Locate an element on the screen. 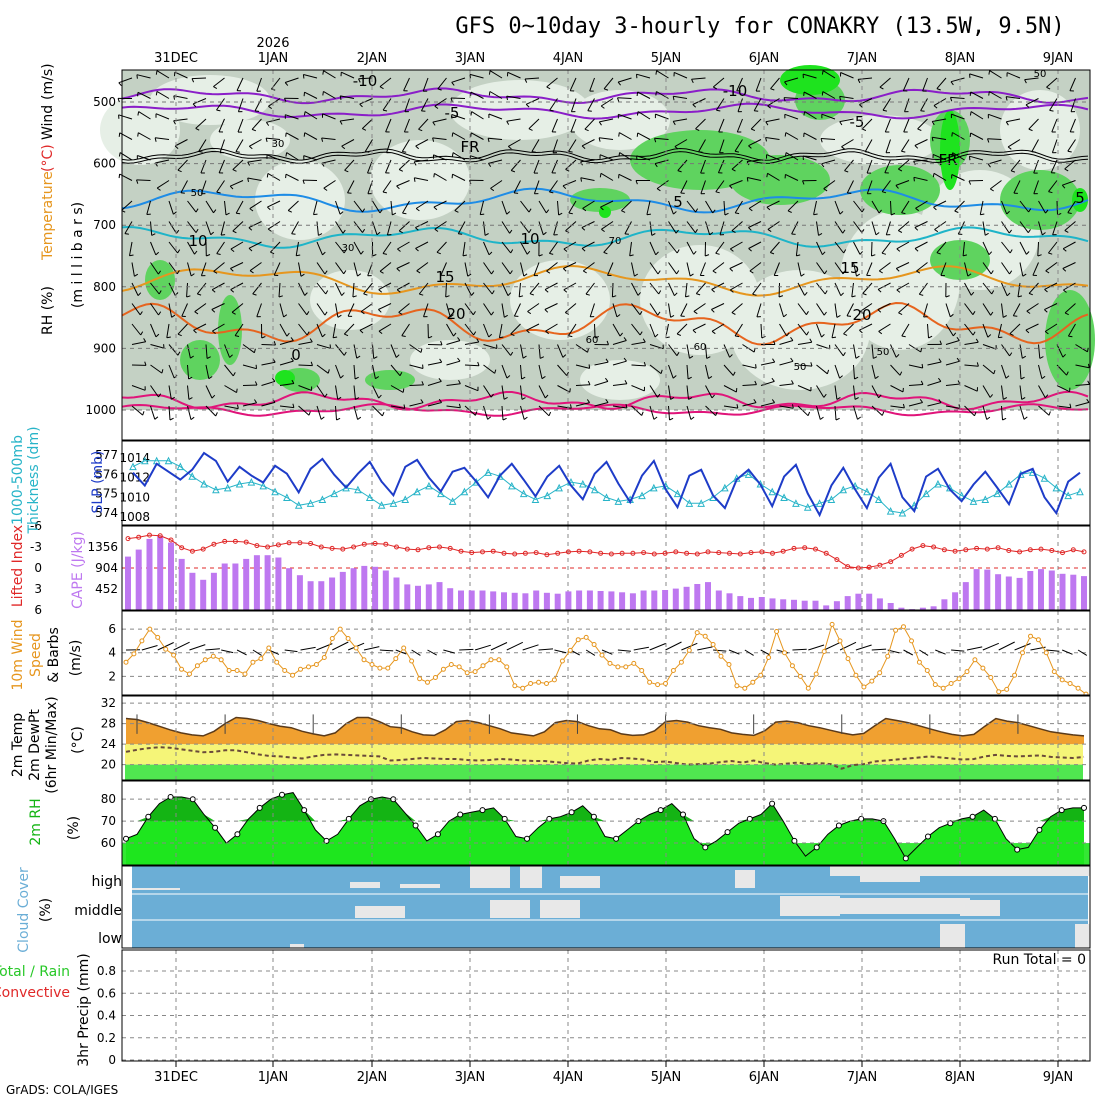  temp-tick-32: 32 is located at coordinates (108, 703).